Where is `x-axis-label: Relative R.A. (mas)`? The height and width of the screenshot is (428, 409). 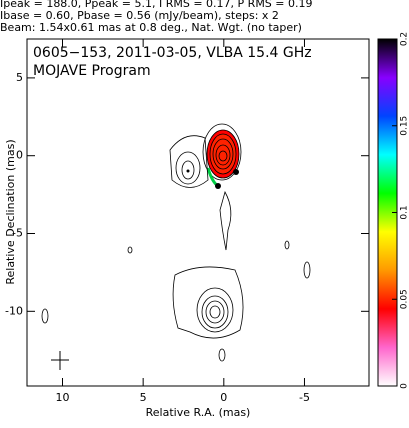
x-axis-label: Relative R.A. (mas) is located at coordinates (198, 412).